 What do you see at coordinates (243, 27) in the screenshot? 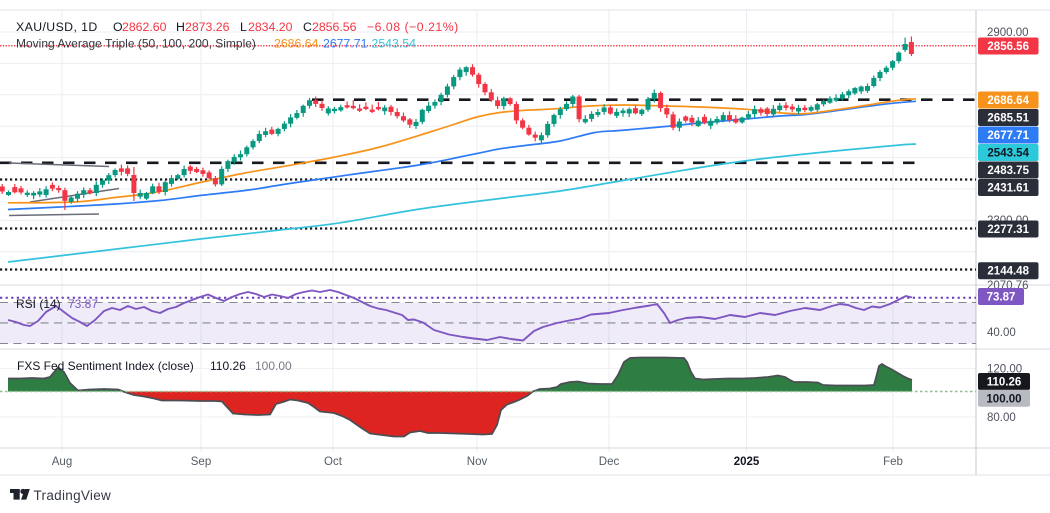
I see `svg-text: L` at bounding box center [243, 27].